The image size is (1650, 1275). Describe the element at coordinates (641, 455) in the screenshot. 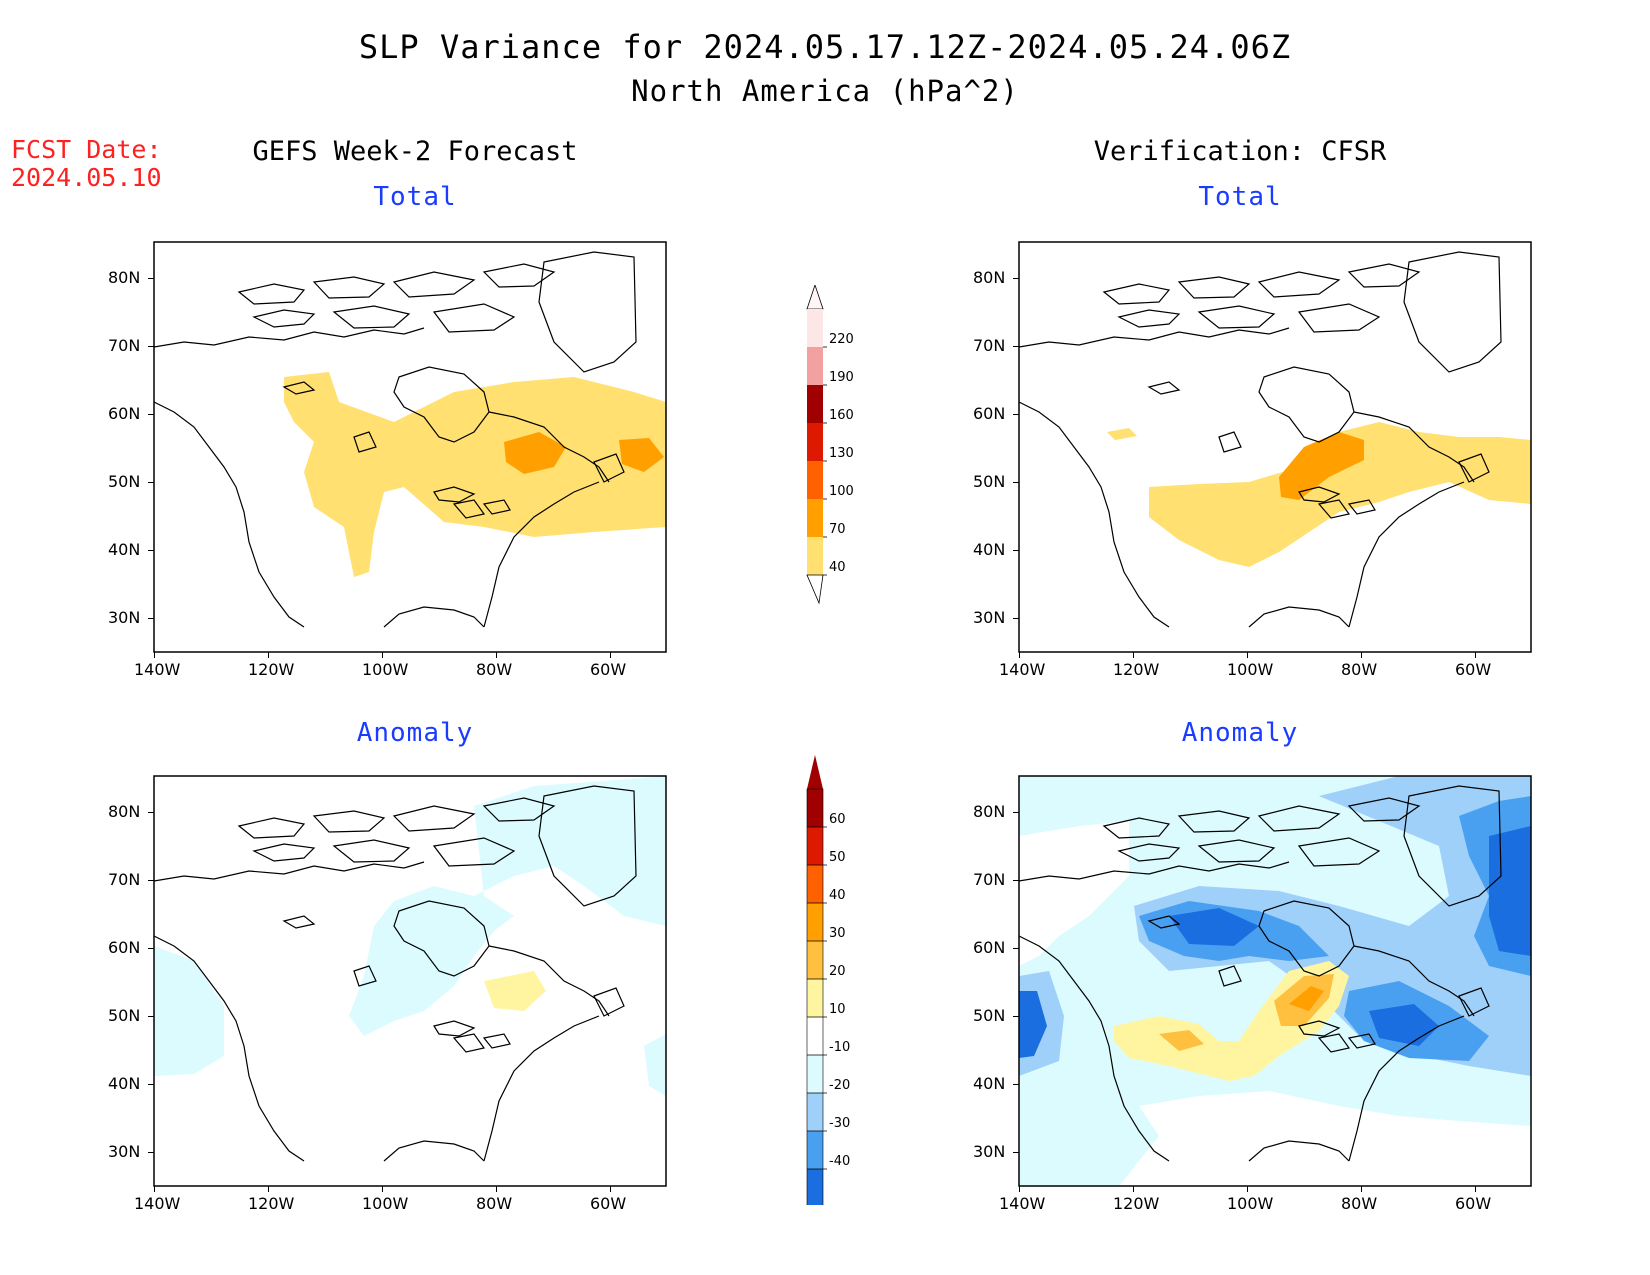

I see `variance-70-100-region` at that location.